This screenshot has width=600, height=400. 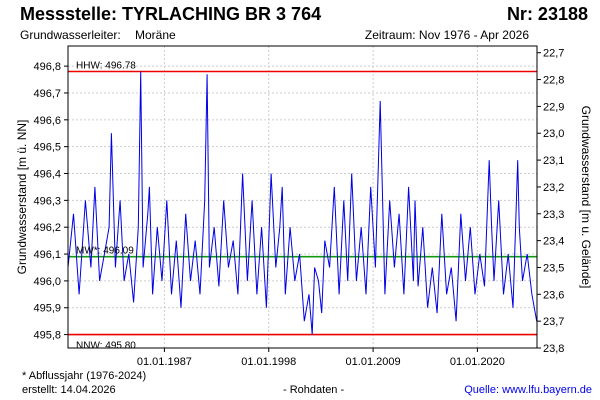 What do you see at coordinates (171, 14) in the screenshot?
I see `station-title: Messstelle: TYRLACHING BR 3 764` at bounding box center [171, 14].